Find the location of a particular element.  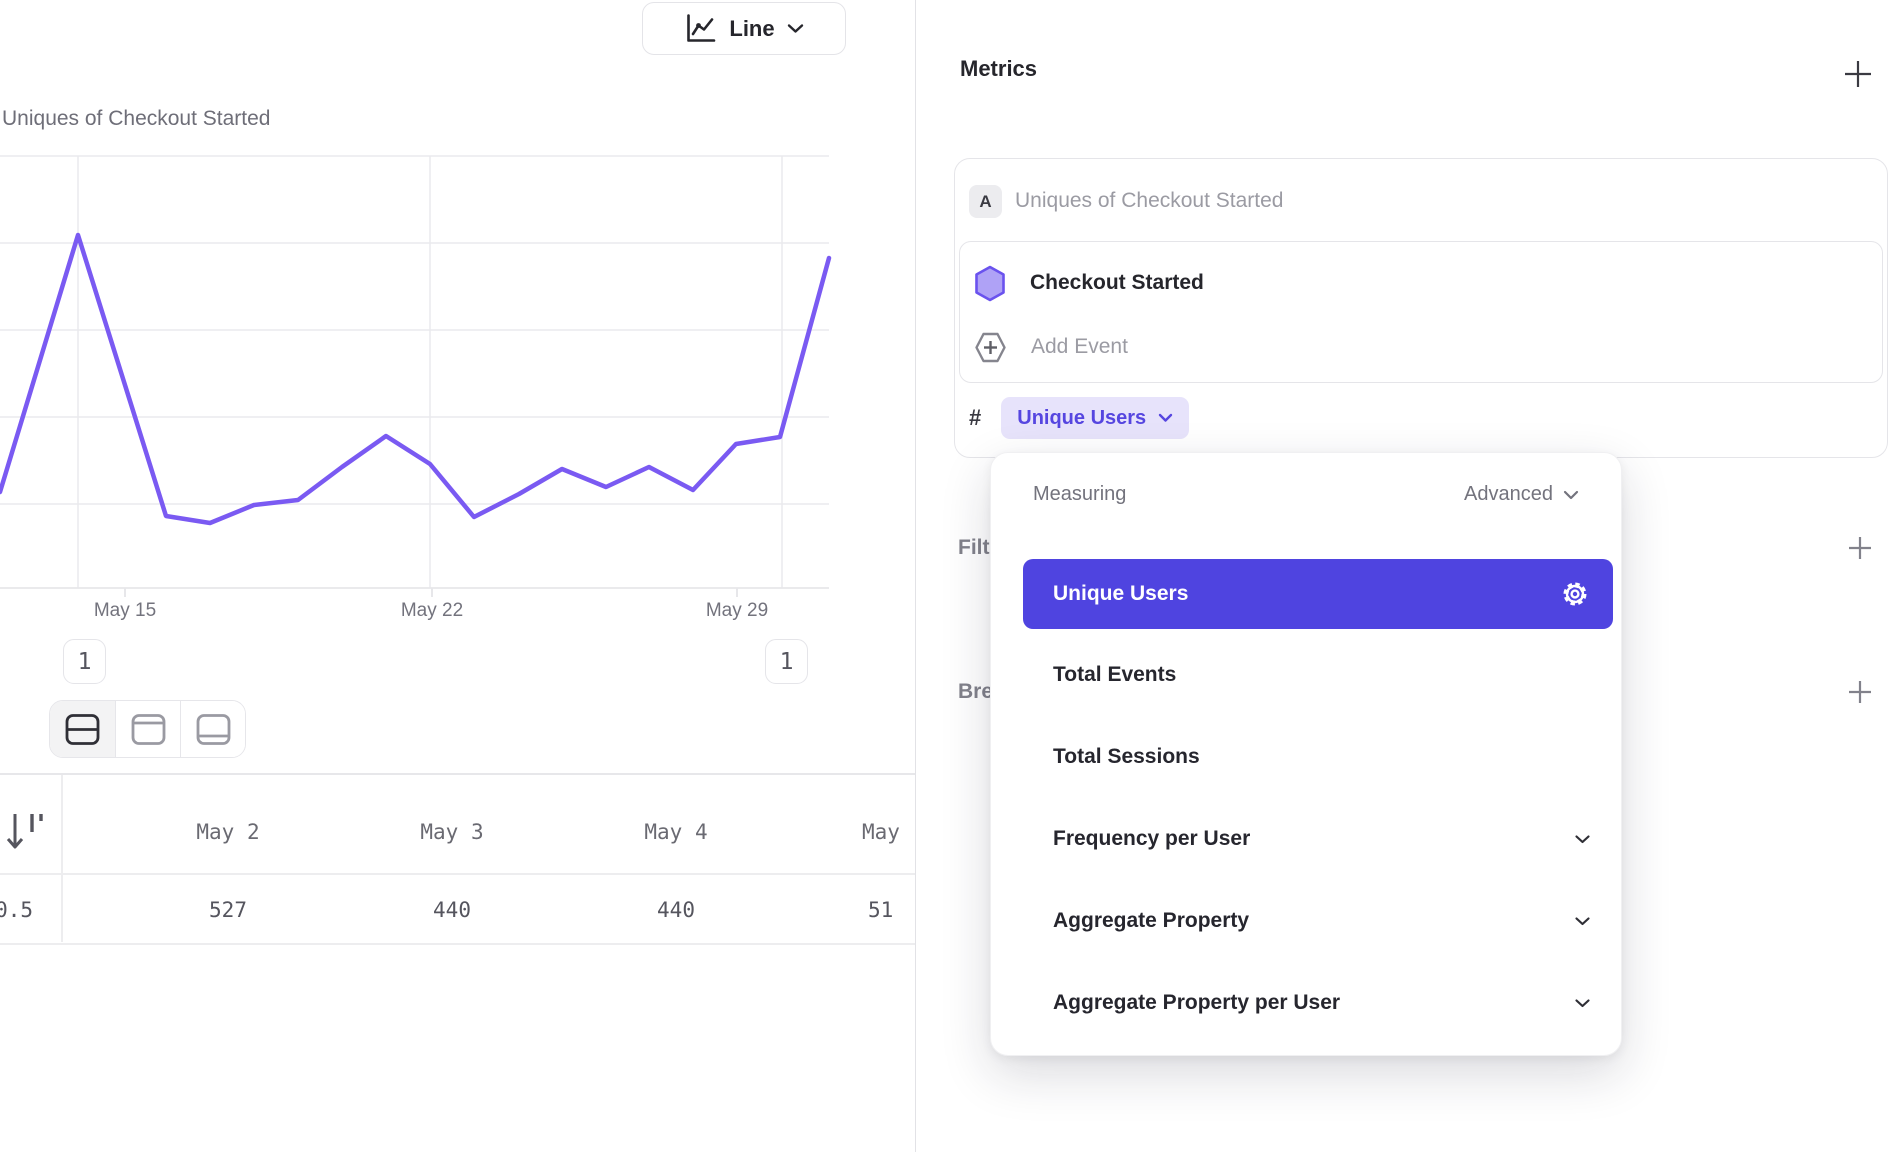

layout-chart-only-button is located at coordinates (147, 729).